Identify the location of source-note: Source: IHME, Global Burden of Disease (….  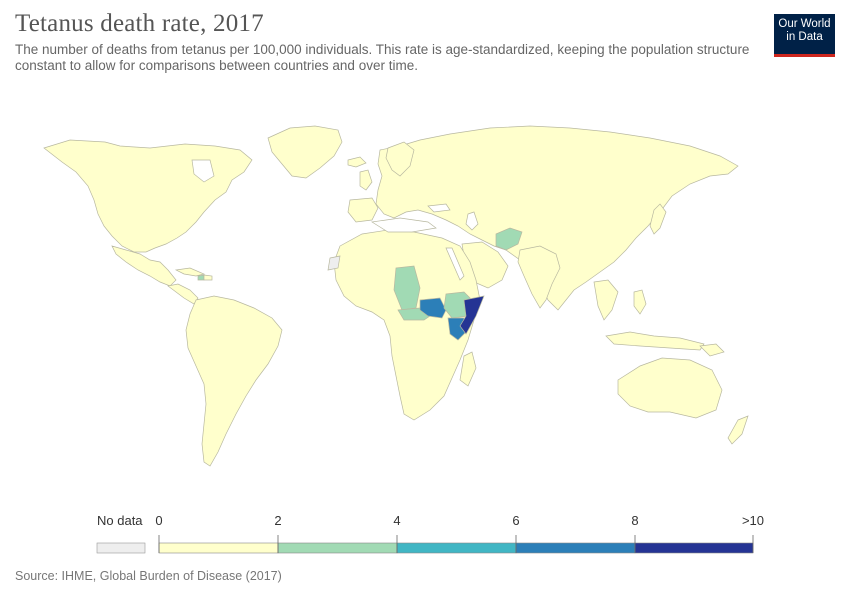
(148, 576).